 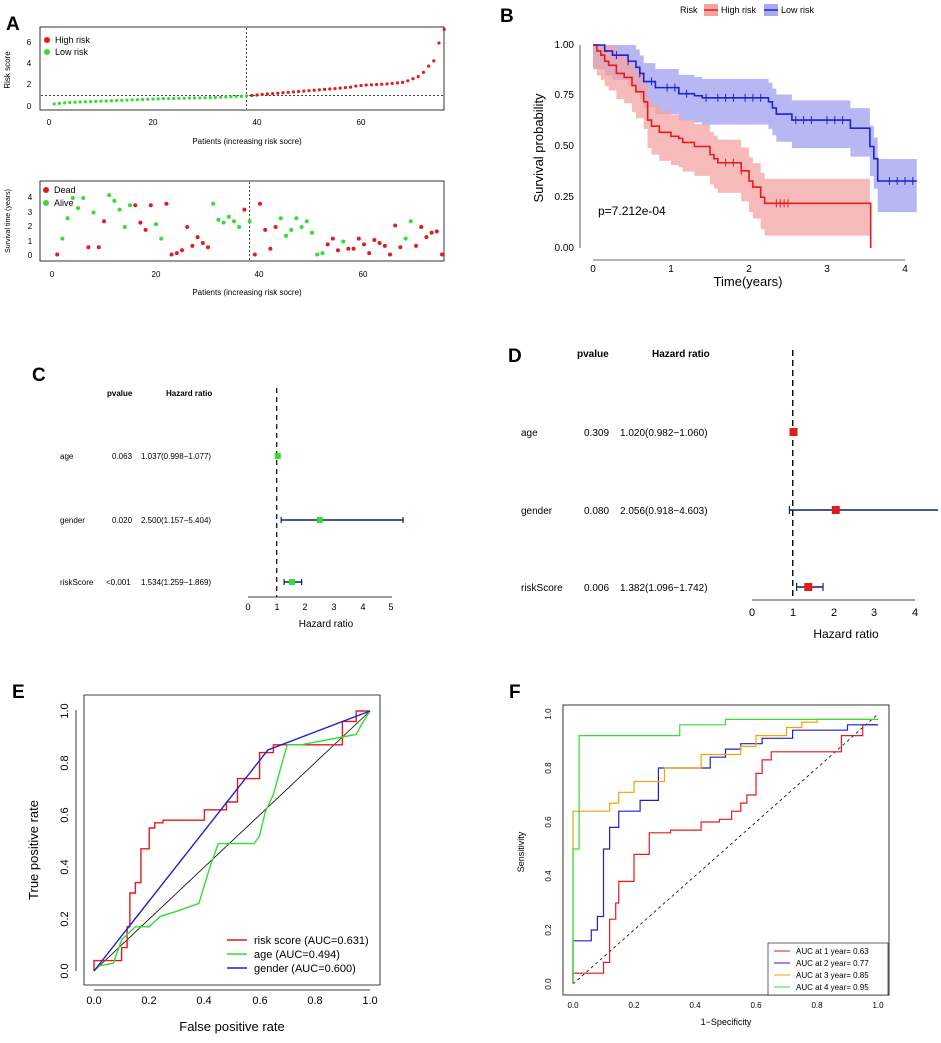 I want to click on c-row-hr-text: 1.037(0.998−1.077), so click(x=176, y=456).